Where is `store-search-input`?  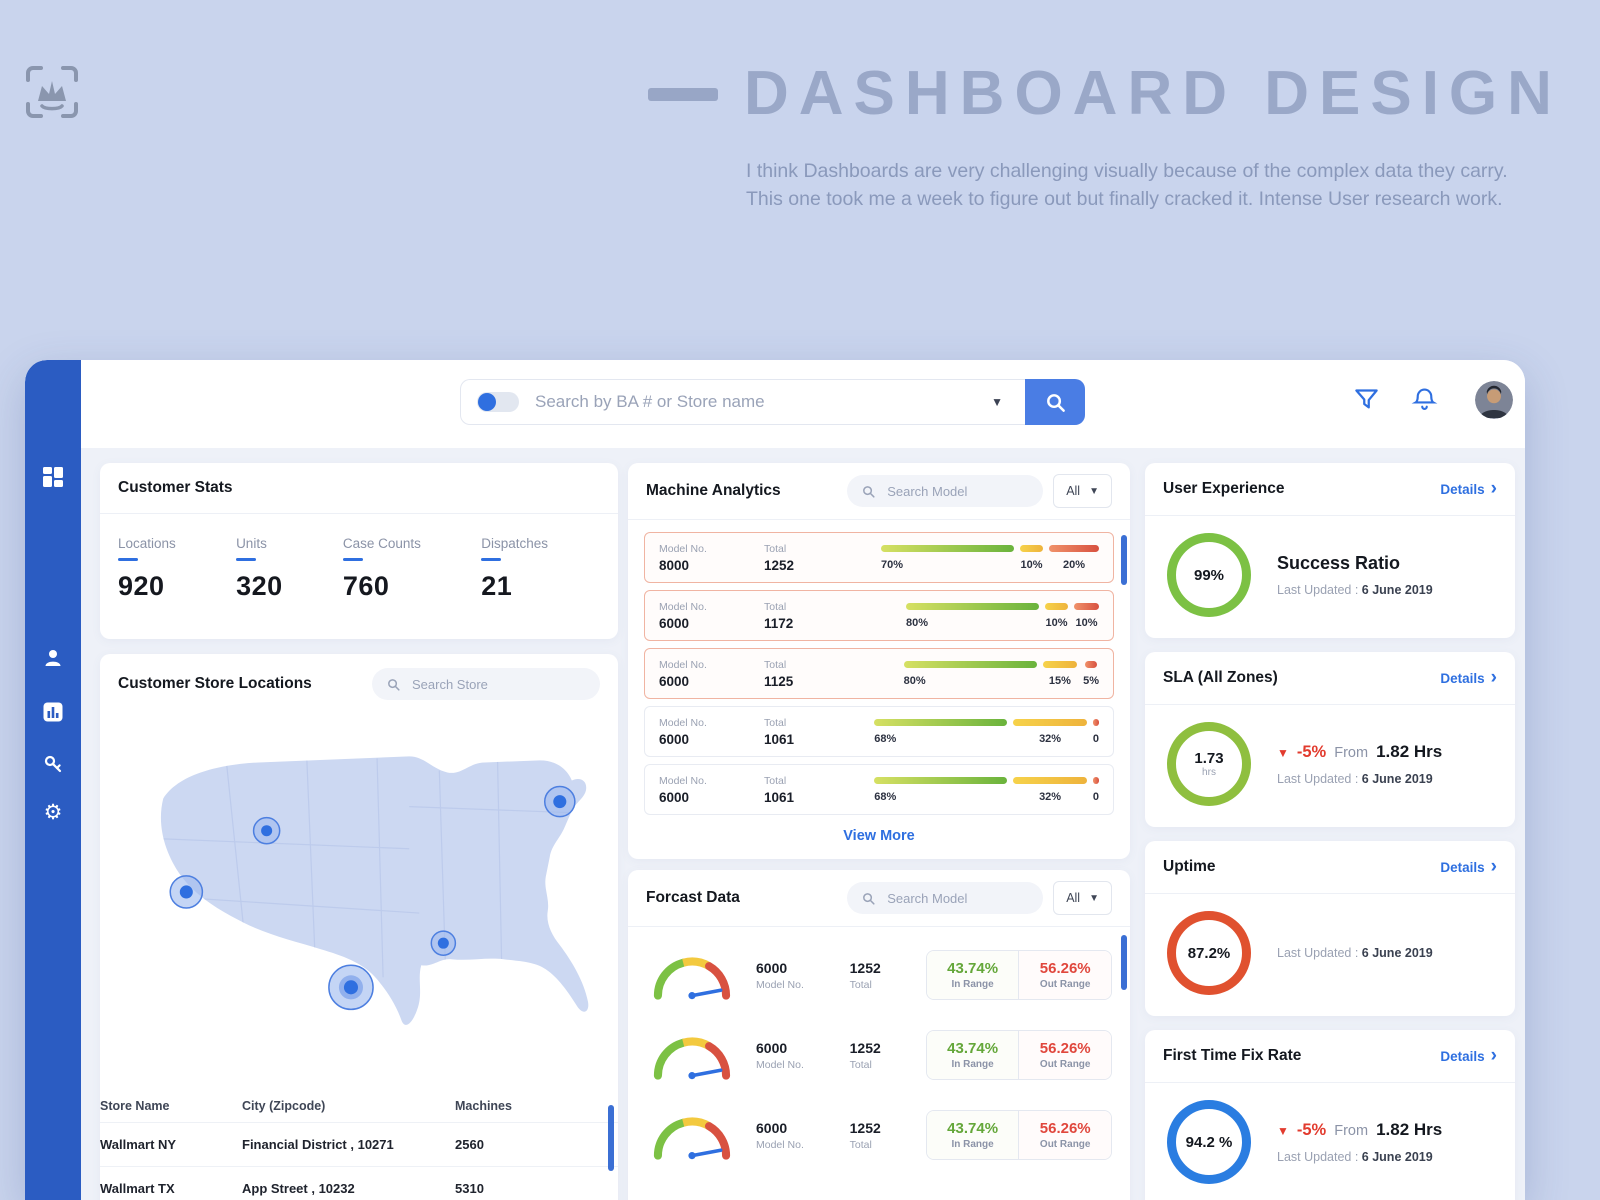
store-search-input is located at coordinates (472, 684).